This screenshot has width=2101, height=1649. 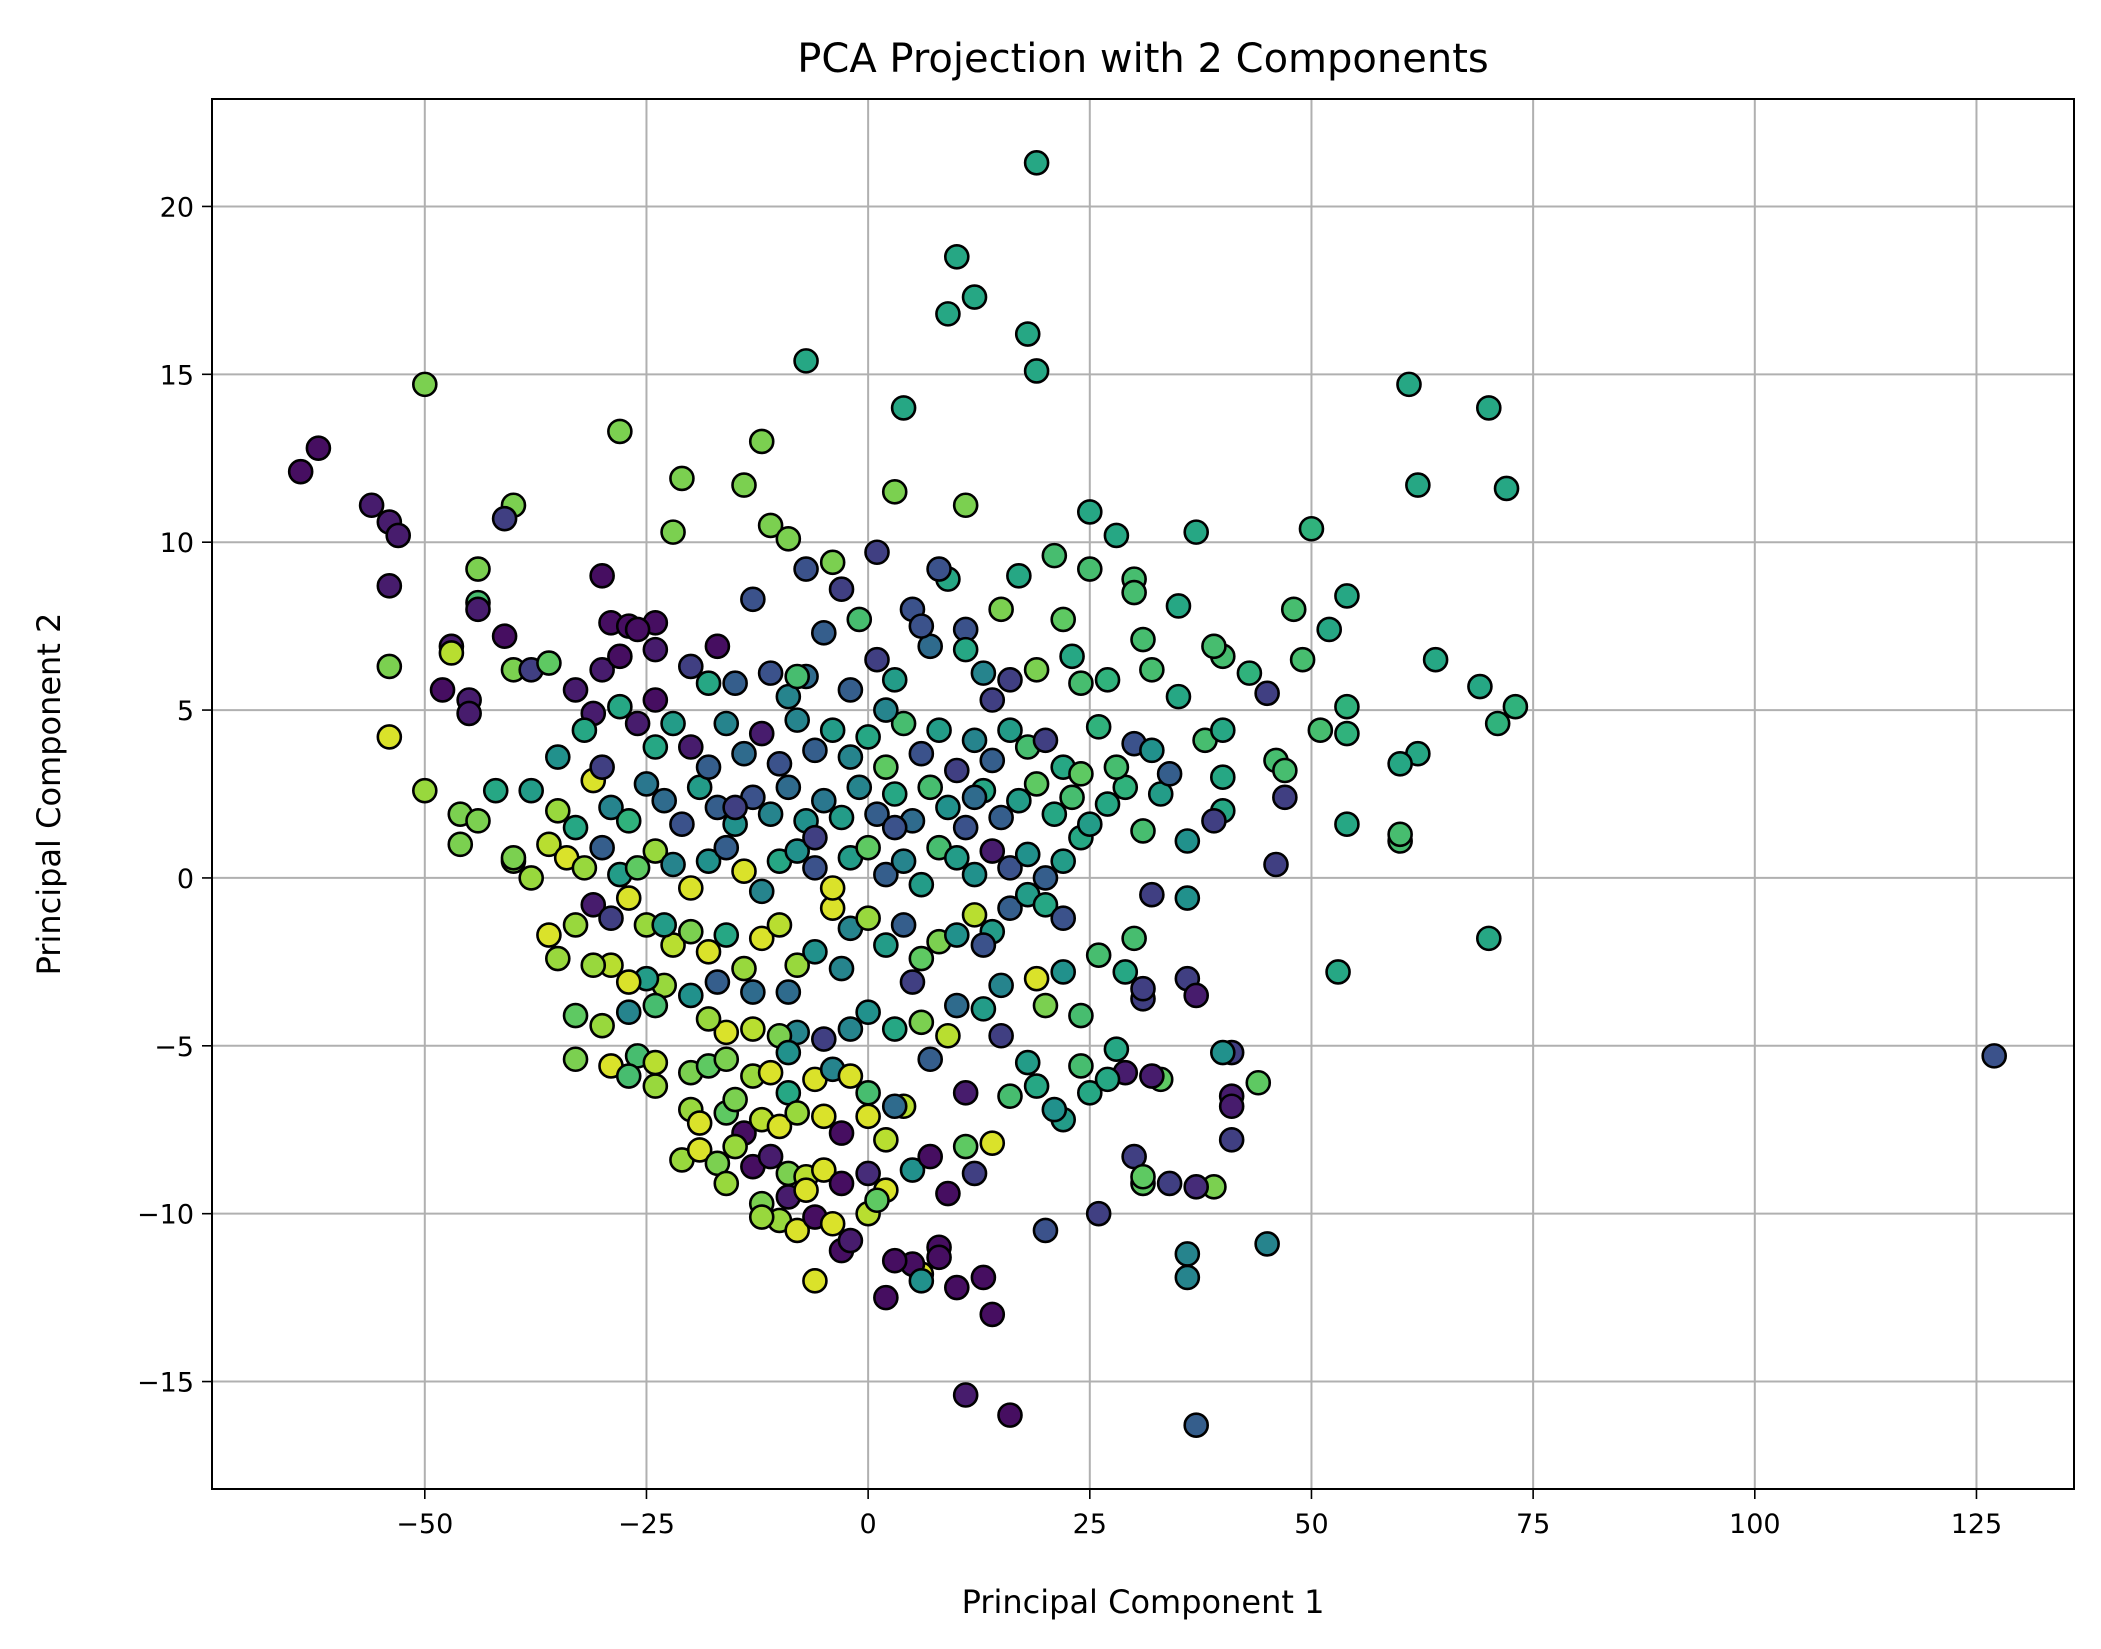 What do you see at coordinates (177, 543) in the screenshot?
I see `y-tick-label: 10` at bounding box center [177, 543].